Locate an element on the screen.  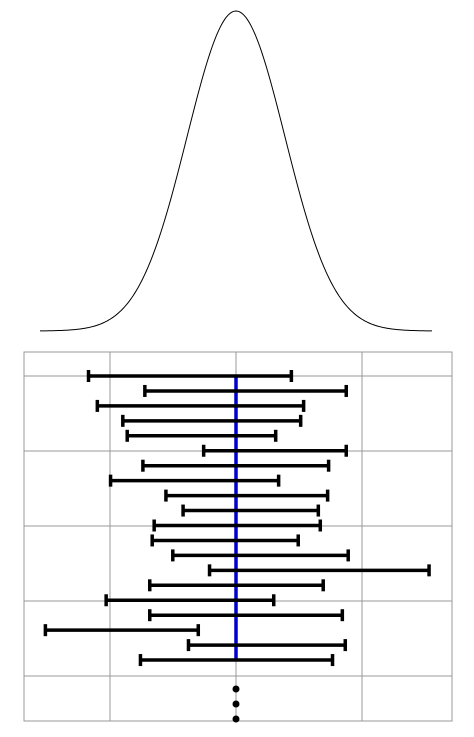
continuation-dots is located at coordinates (236, 704).